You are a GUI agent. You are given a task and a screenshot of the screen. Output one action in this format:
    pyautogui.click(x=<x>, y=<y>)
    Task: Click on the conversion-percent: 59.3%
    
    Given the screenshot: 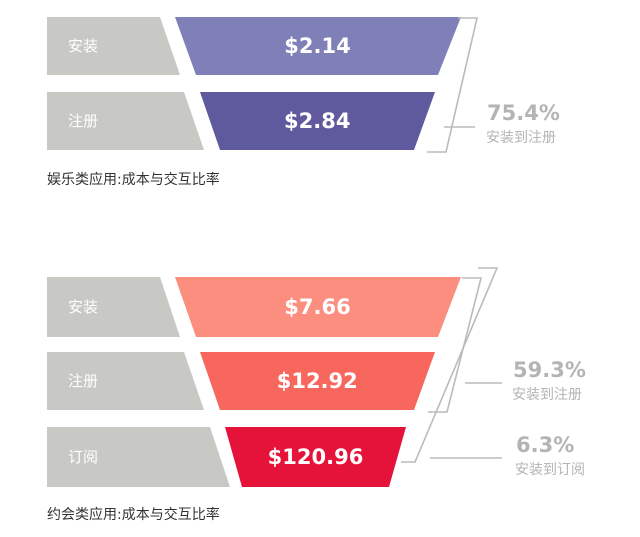 What is the action you would take?
    pyautogui.click(x=549, y=370)
    